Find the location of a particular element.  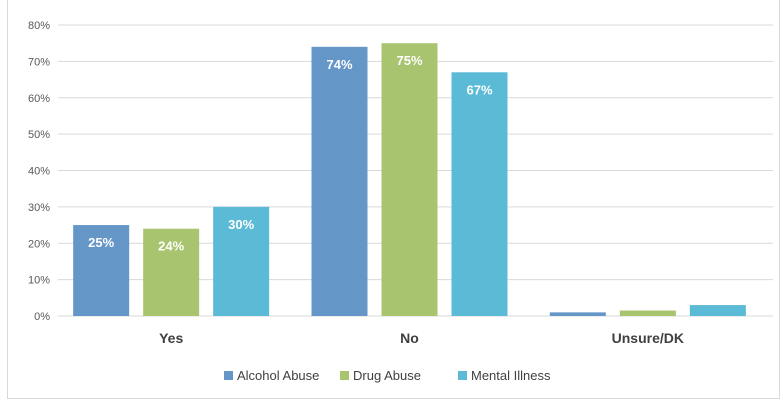

data-label: 75% is located at coordinates (409, 60).